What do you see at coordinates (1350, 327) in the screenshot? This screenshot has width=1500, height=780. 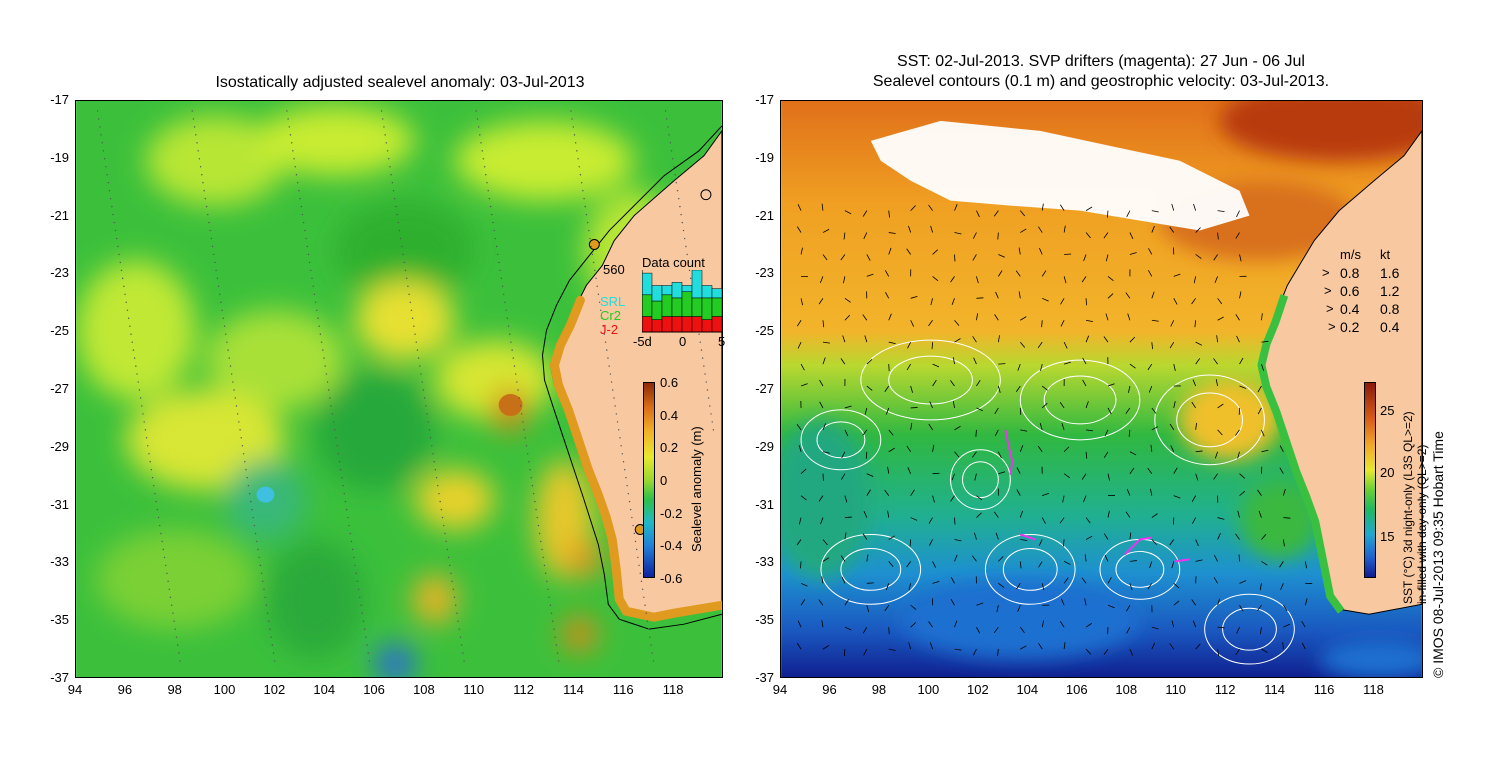 I see `velocity-legend-ms: 0.2` at bounding box center [1350, 327].